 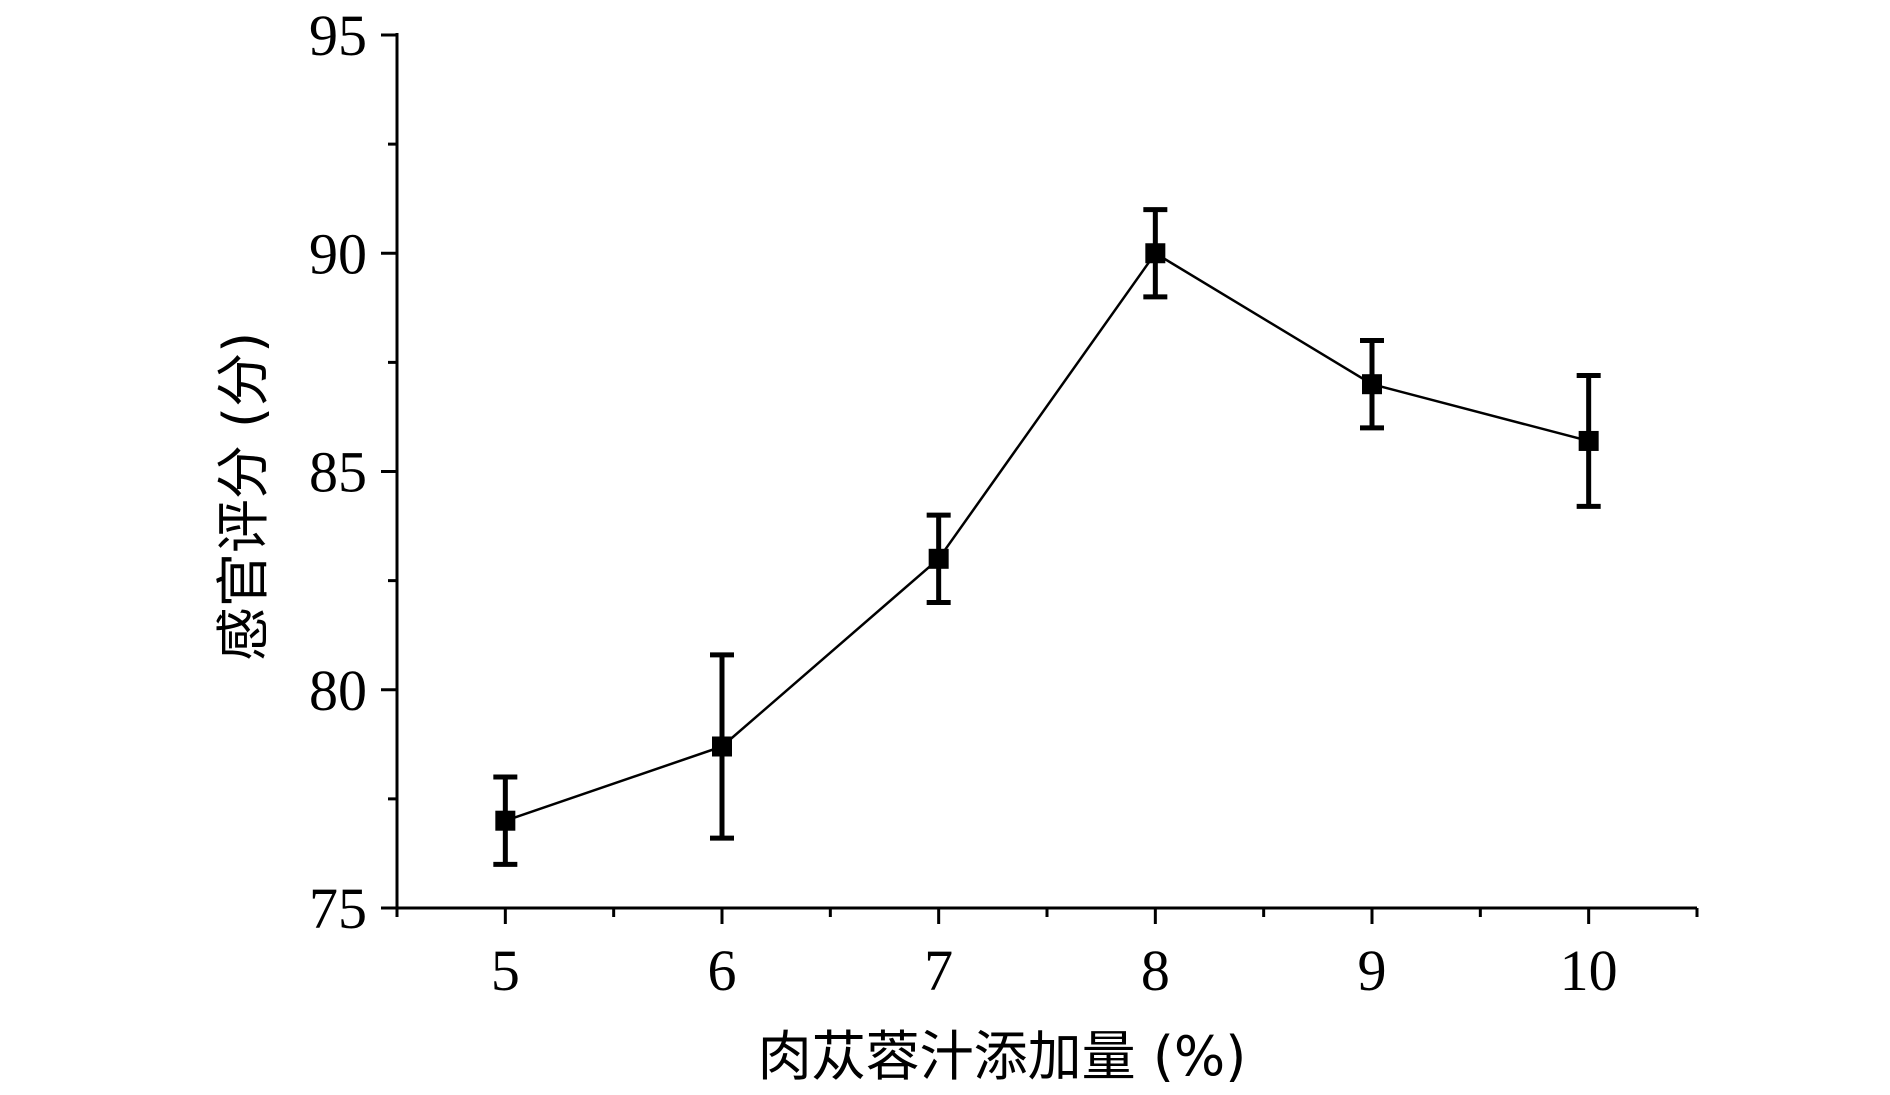 I want to click on x-tick-label: 5, so click(x=505, y=970).